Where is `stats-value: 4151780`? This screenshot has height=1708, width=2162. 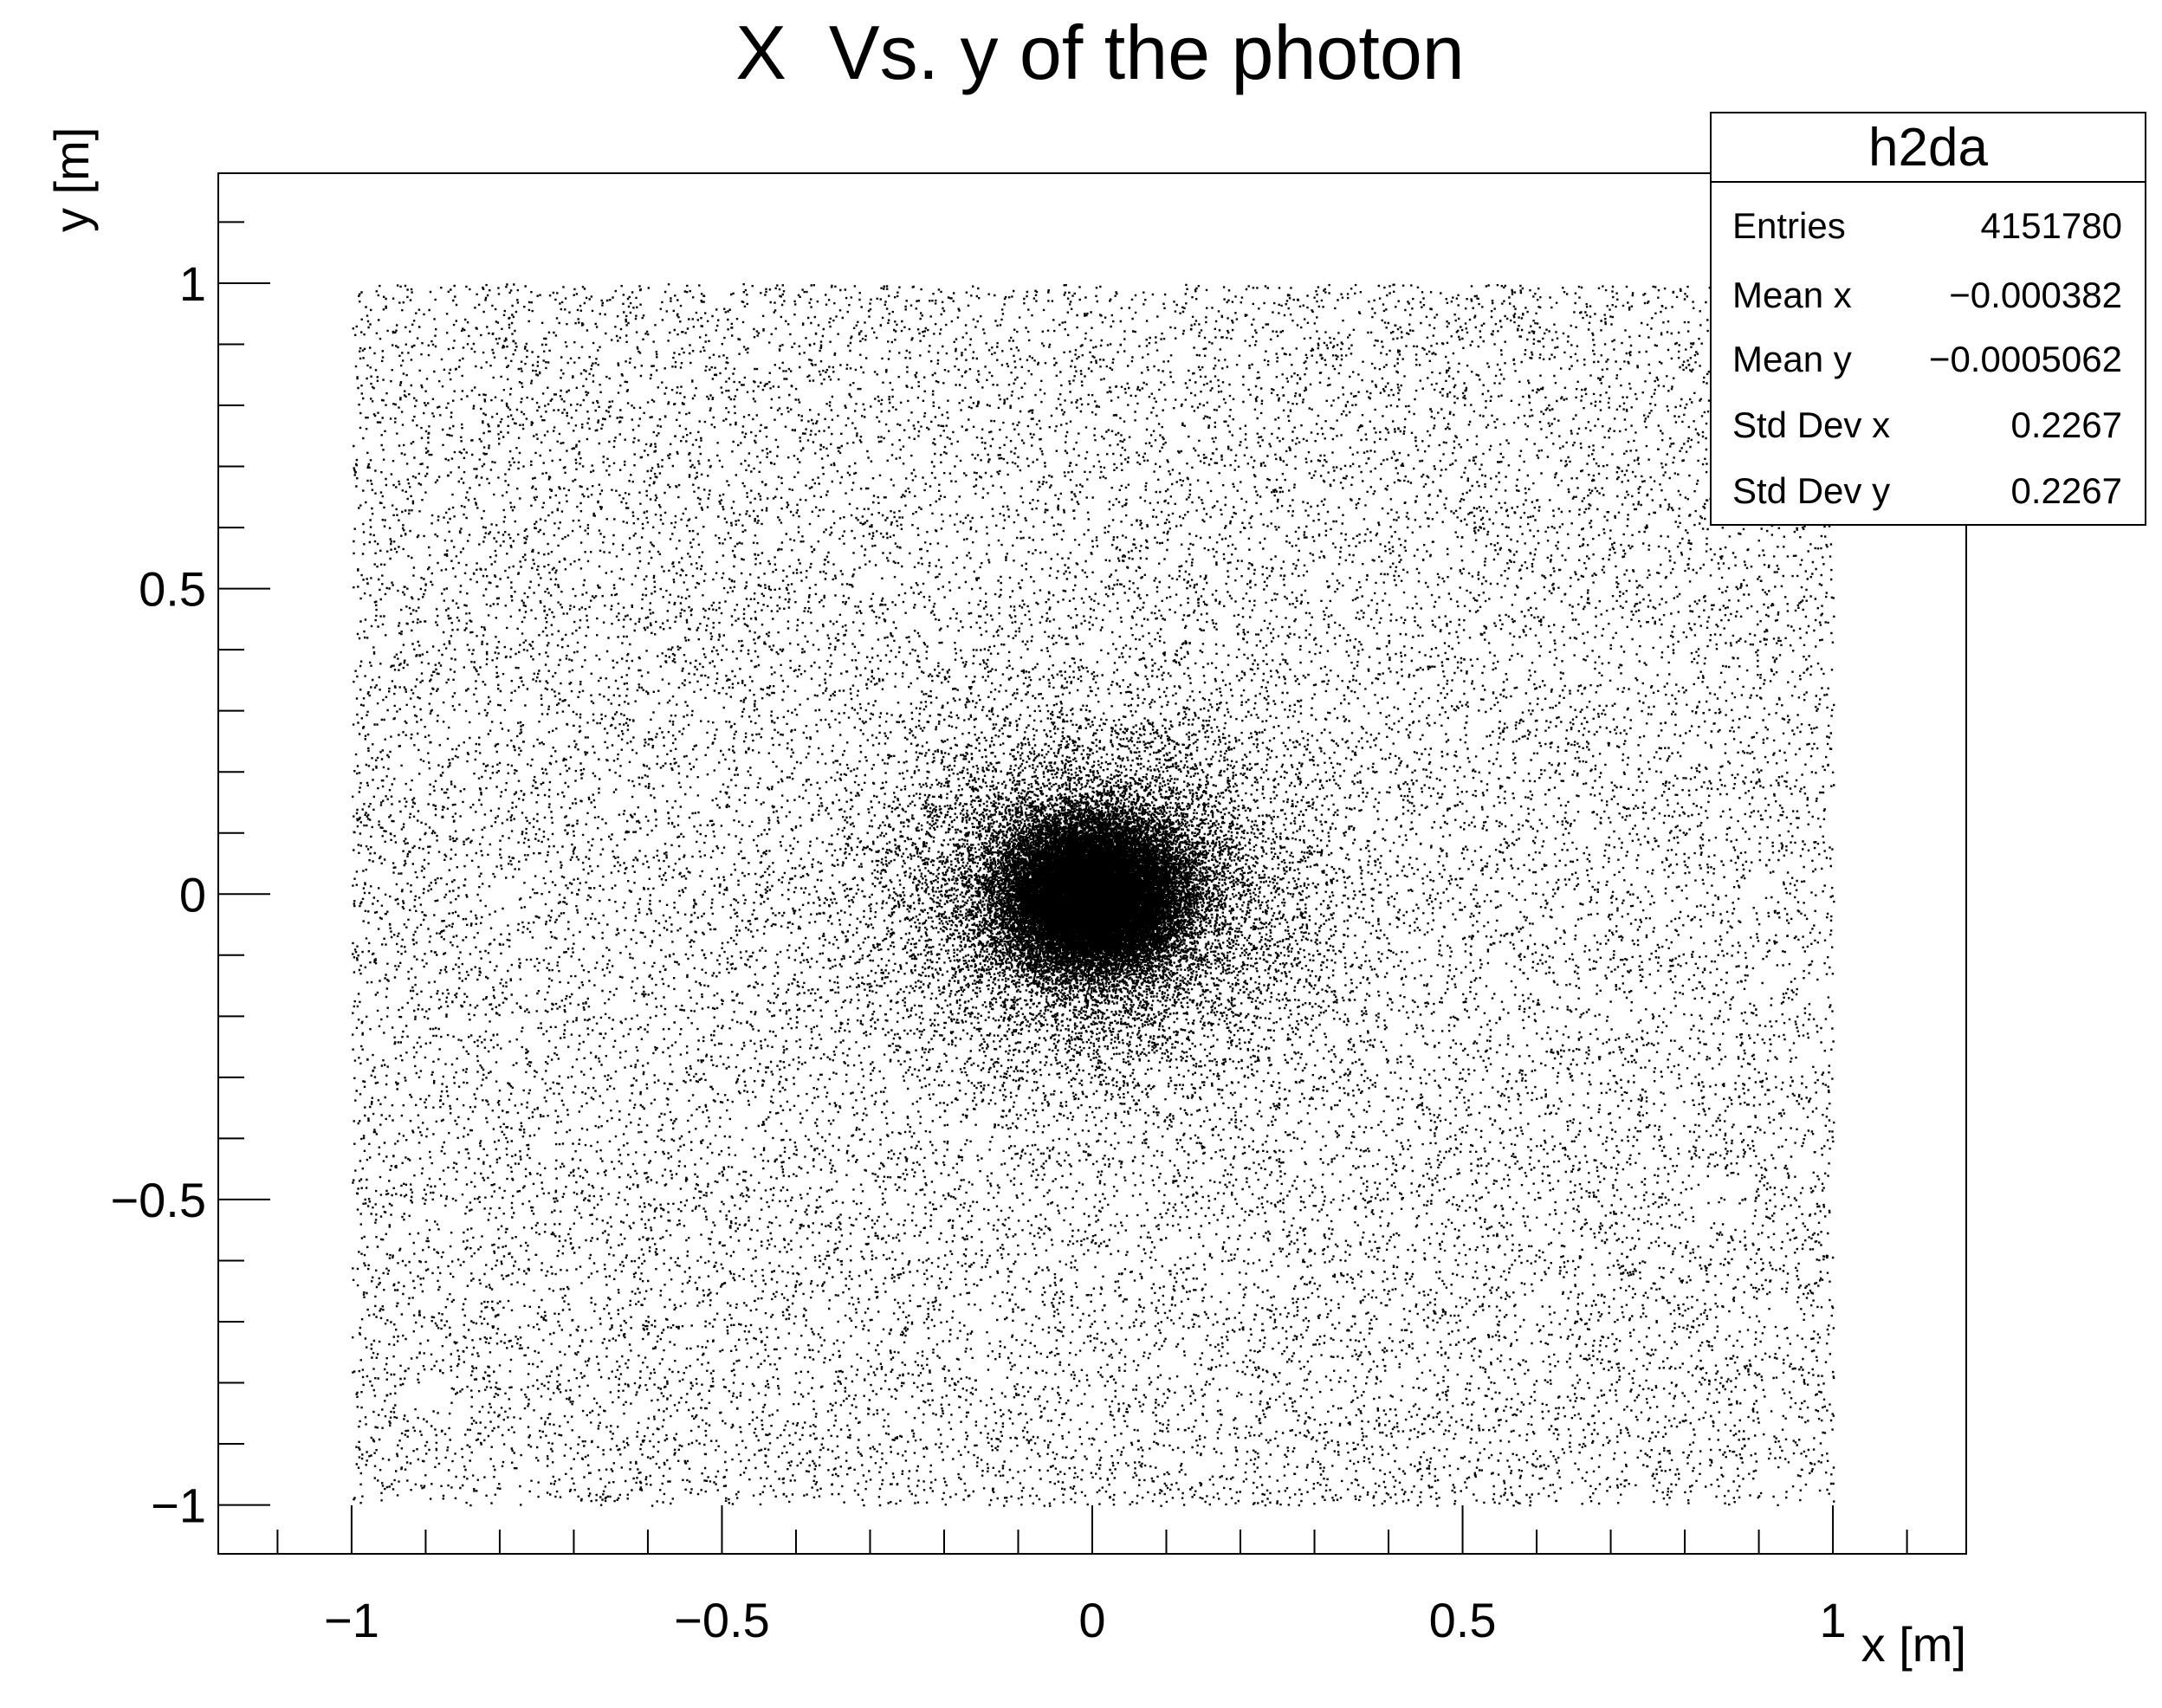
stats-value: 4151780 is located at coordinates (2051, 225).